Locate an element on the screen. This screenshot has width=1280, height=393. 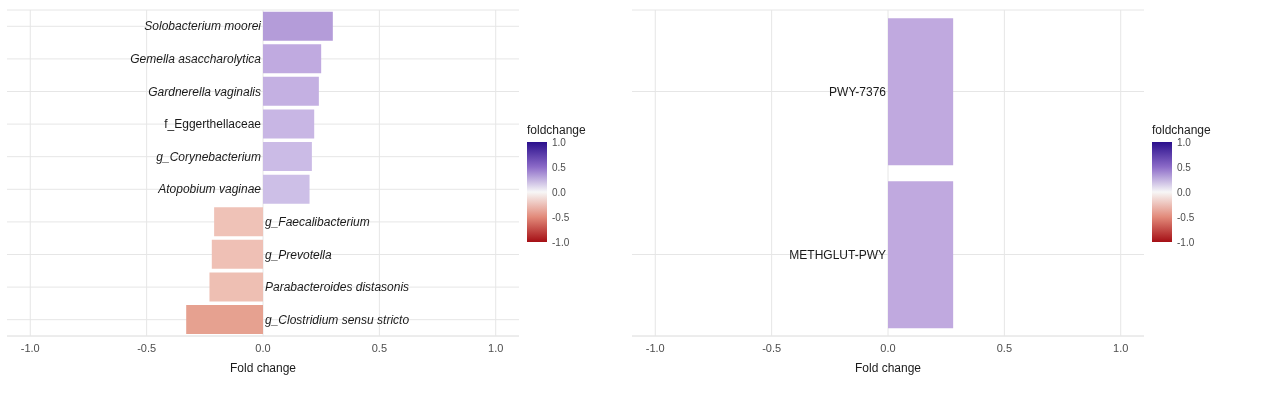
y-tick-label: f_Eggerthellaceae is located at coordinates (213, 124).